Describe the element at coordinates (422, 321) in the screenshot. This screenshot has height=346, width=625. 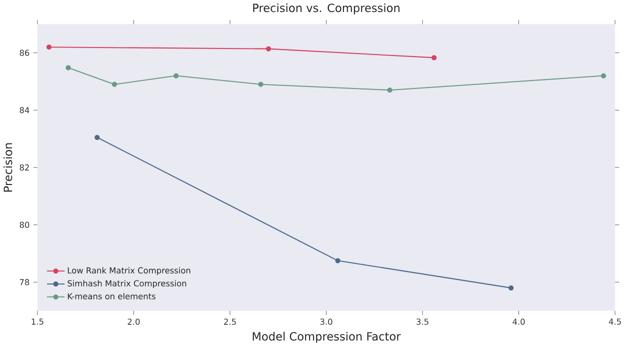
I see `x-tick-label: 3.5` at that location.